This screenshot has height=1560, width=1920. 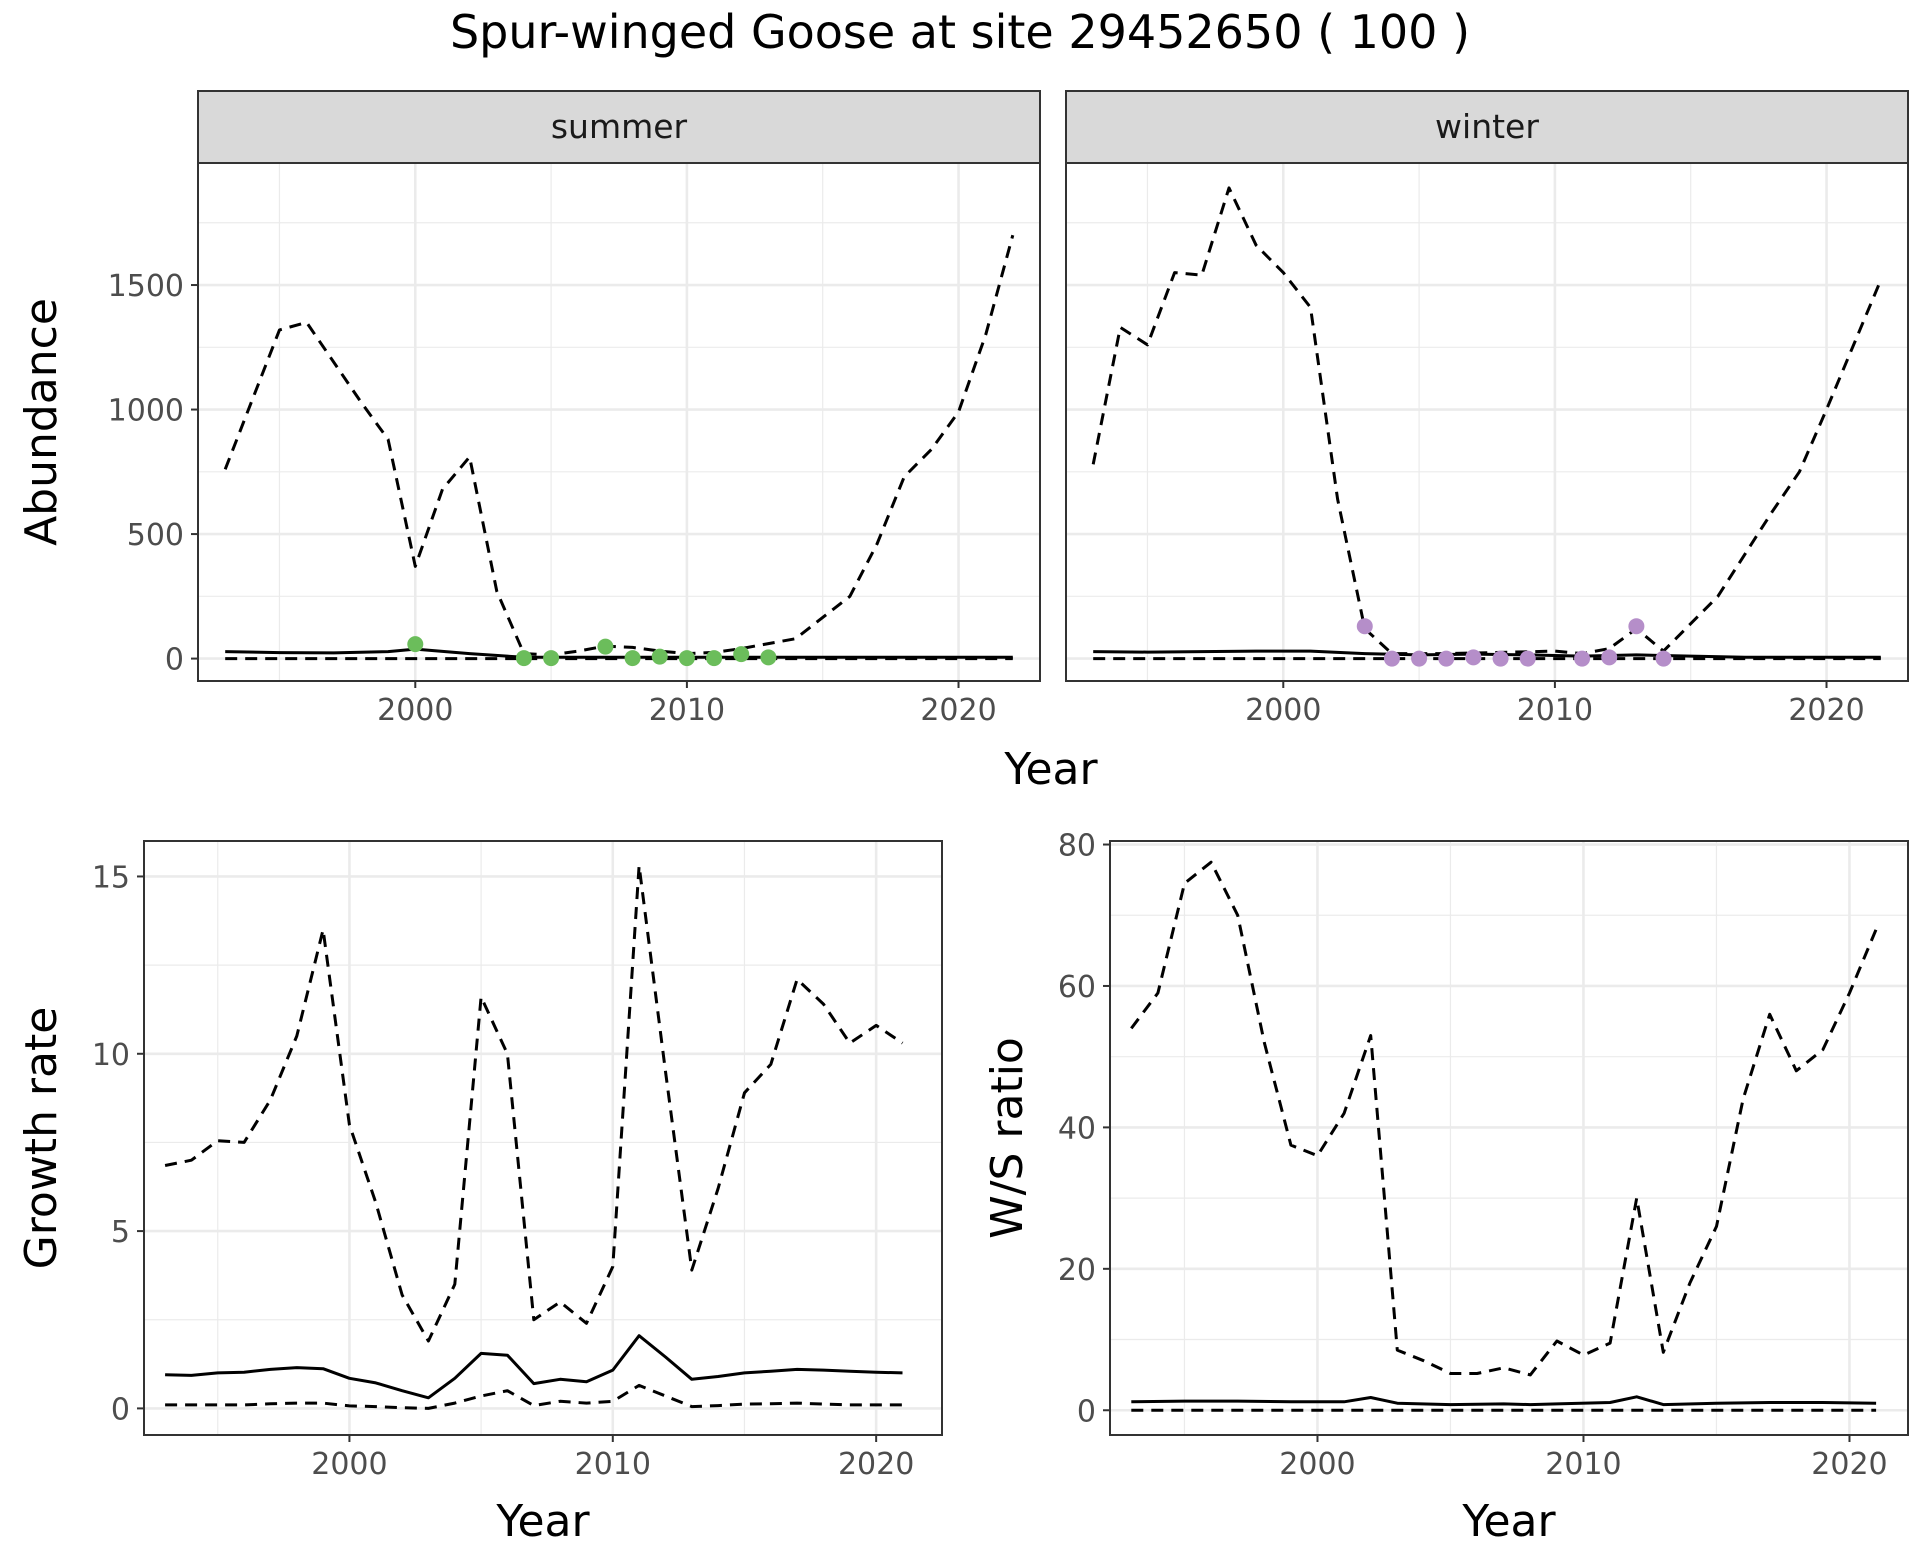 What do you see at coordinates (1583, 1464) in the screenshot?
I see `ws-ratio-x-tick-label: 2010` at bounding box center [1583, 1464].